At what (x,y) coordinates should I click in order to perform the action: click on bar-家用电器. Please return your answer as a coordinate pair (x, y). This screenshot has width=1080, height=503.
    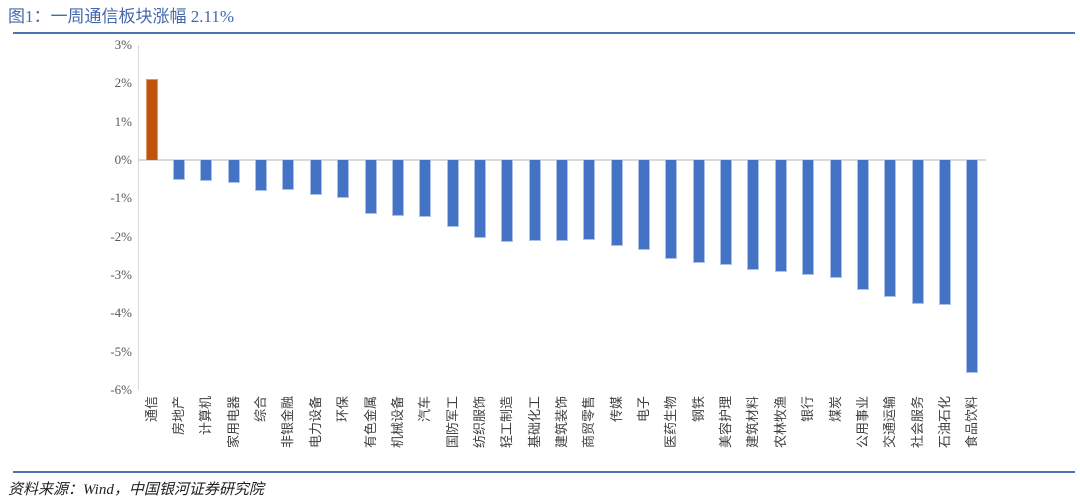
    Looking at the image, I should click on (233, 171).